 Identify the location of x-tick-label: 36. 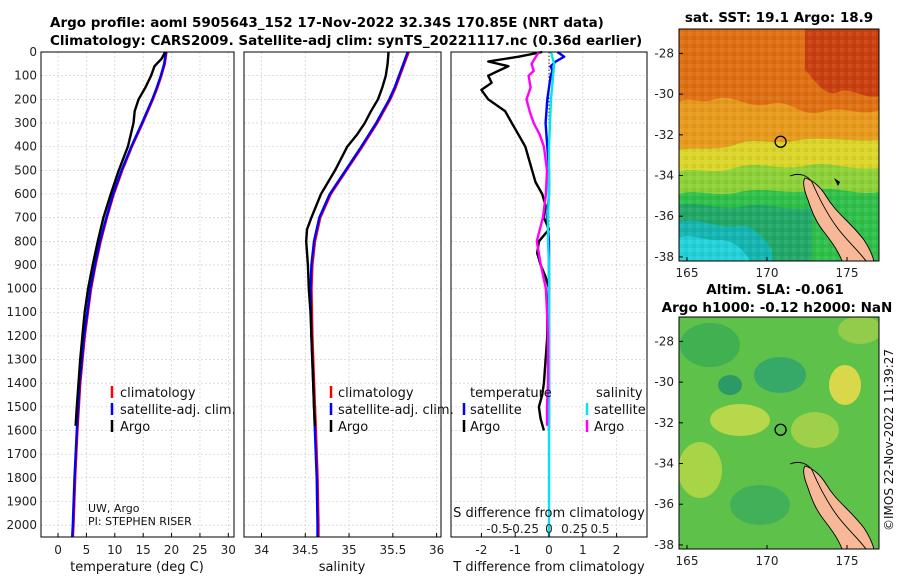
(436, 550).